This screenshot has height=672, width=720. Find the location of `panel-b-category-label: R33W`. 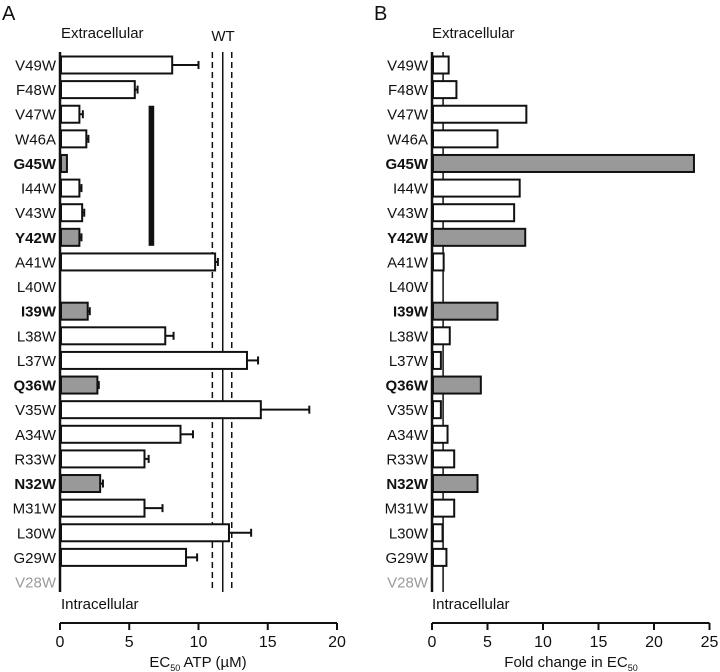

panel-b-category-label: R33W is located at coordinates (407, 459).